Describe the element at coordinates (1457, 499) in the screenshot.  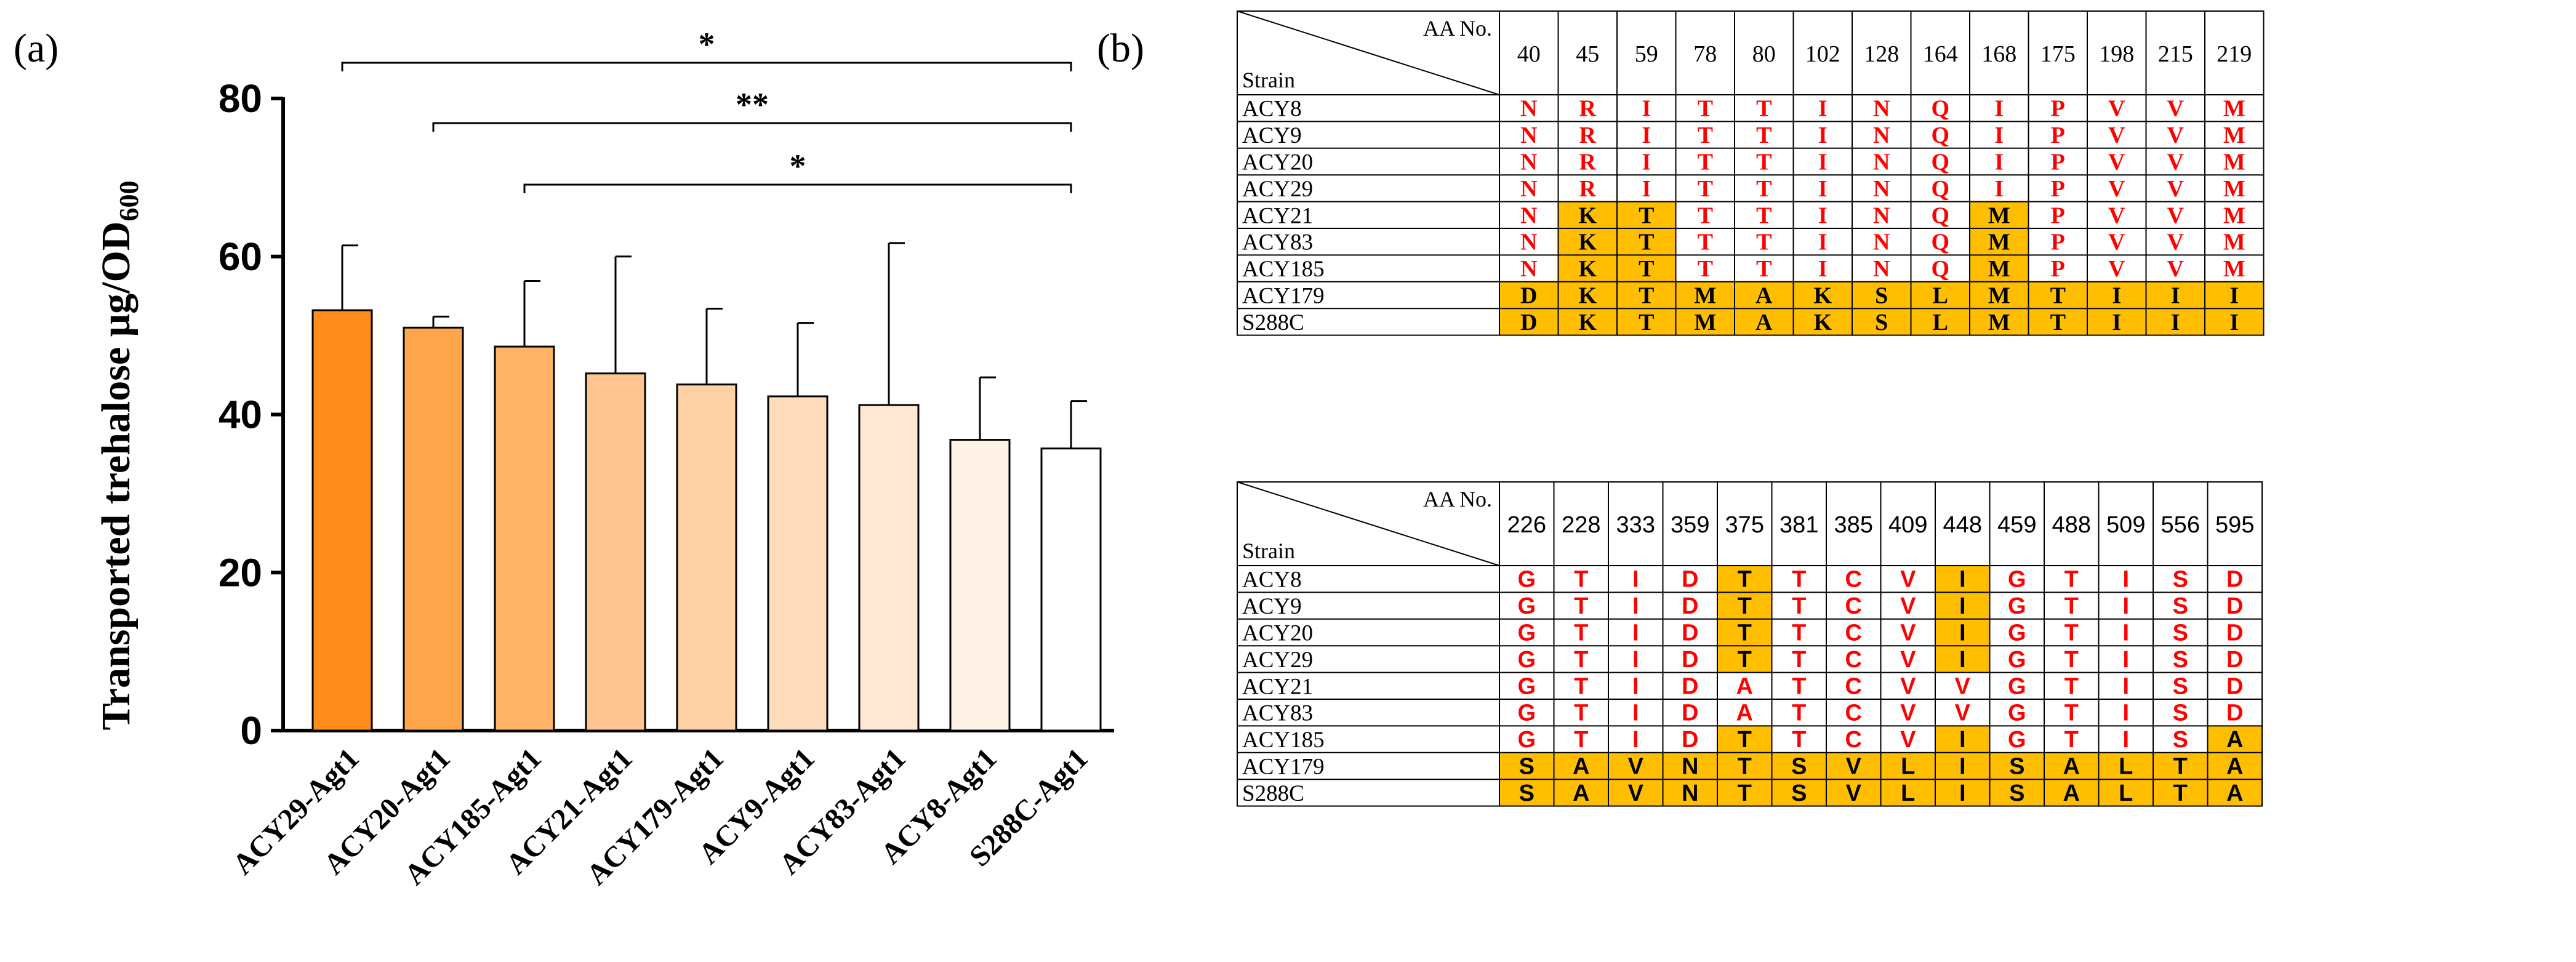
I see `header-aa-no: AA No.` at that location.